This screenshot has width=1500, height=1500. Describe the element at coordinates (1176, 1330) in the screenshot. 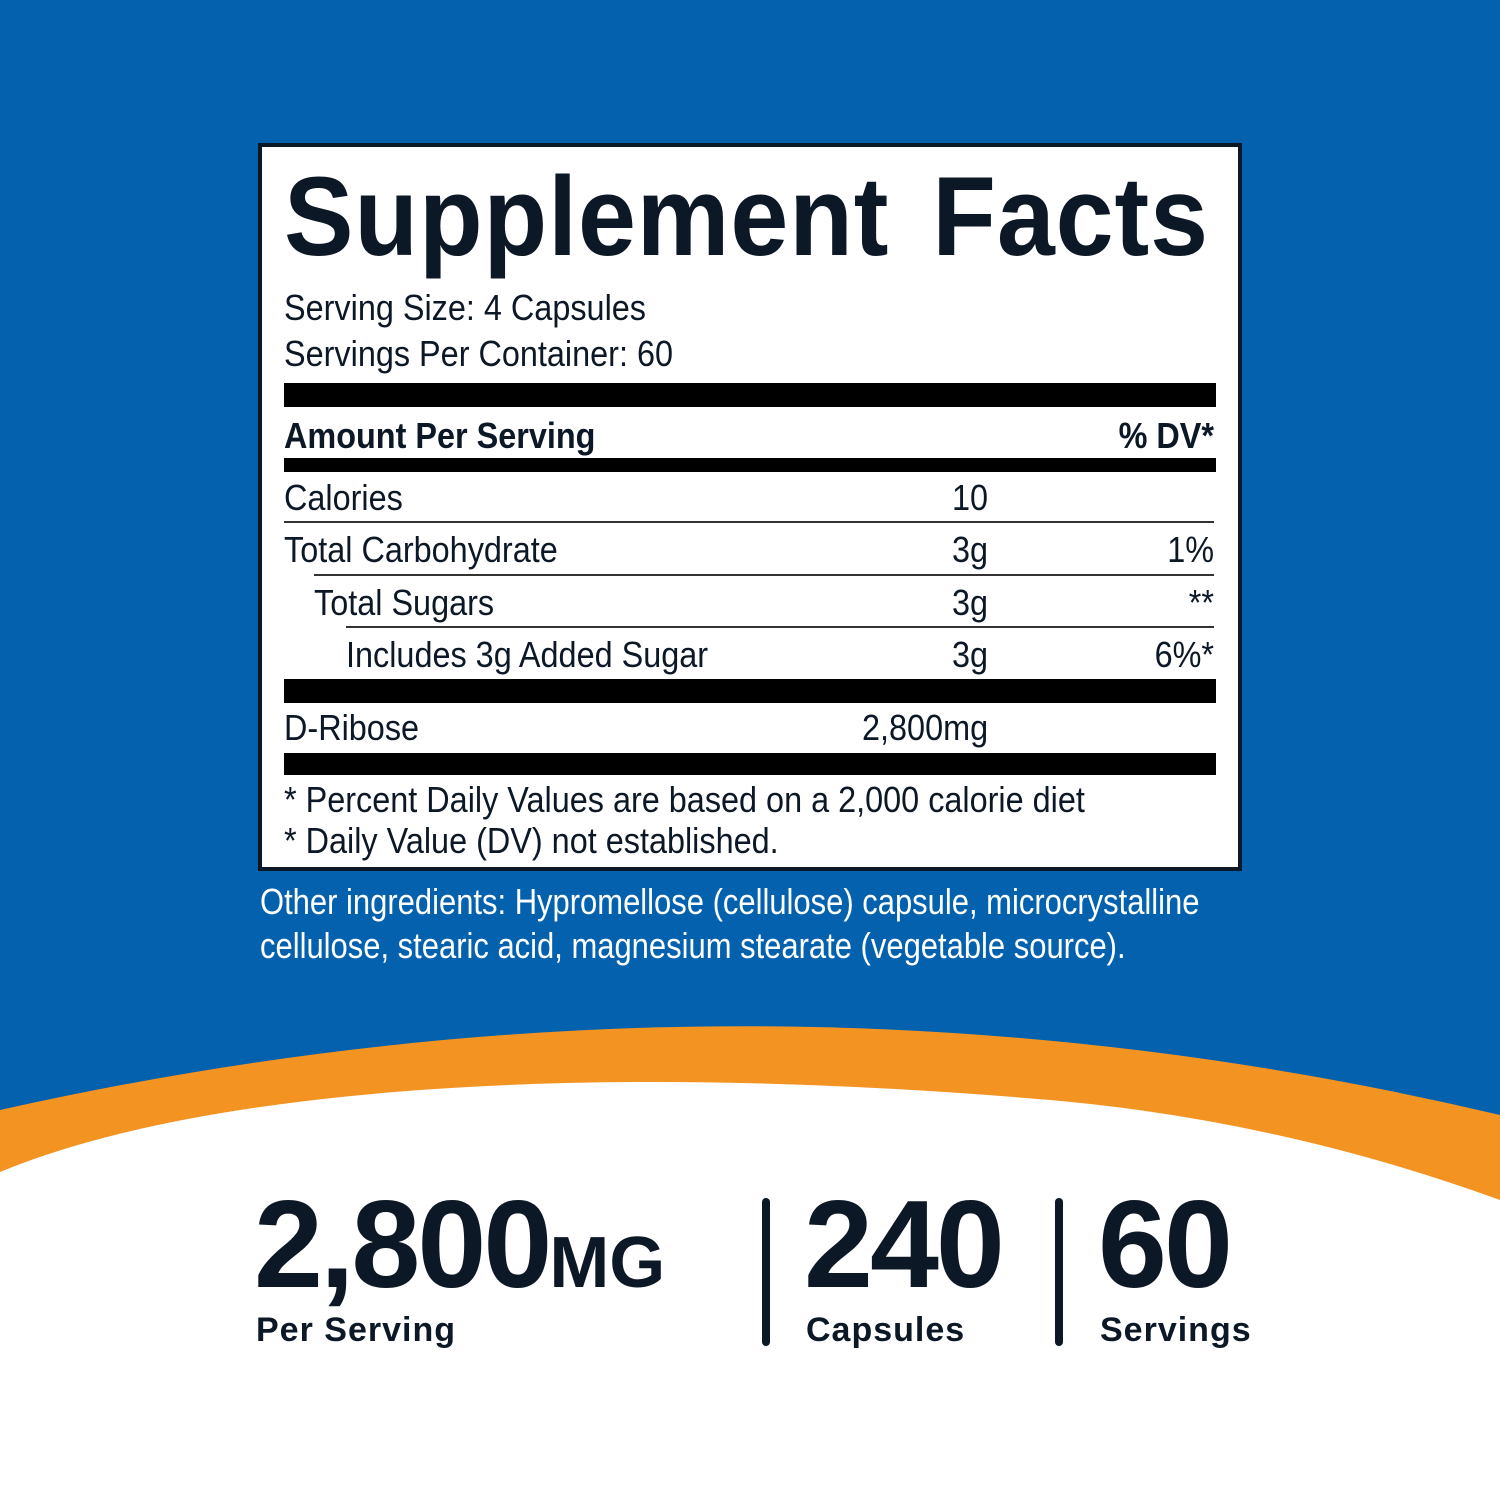

I see `stat-servings-label: Servings` at that location.